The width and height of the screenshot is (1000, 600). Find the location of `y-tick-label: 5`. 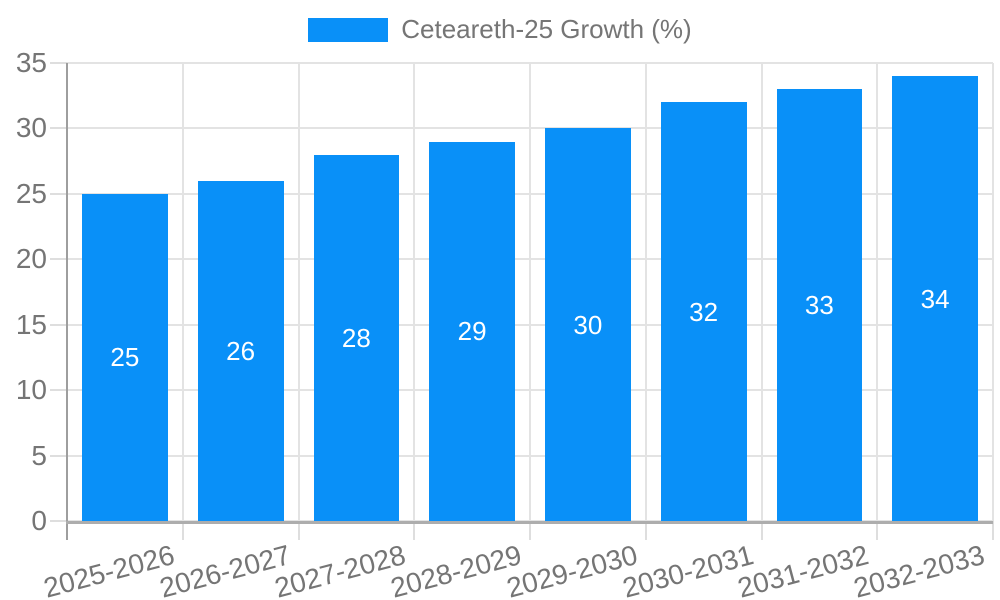

y-tick-label: 5 is located at coordinates (39, 455).